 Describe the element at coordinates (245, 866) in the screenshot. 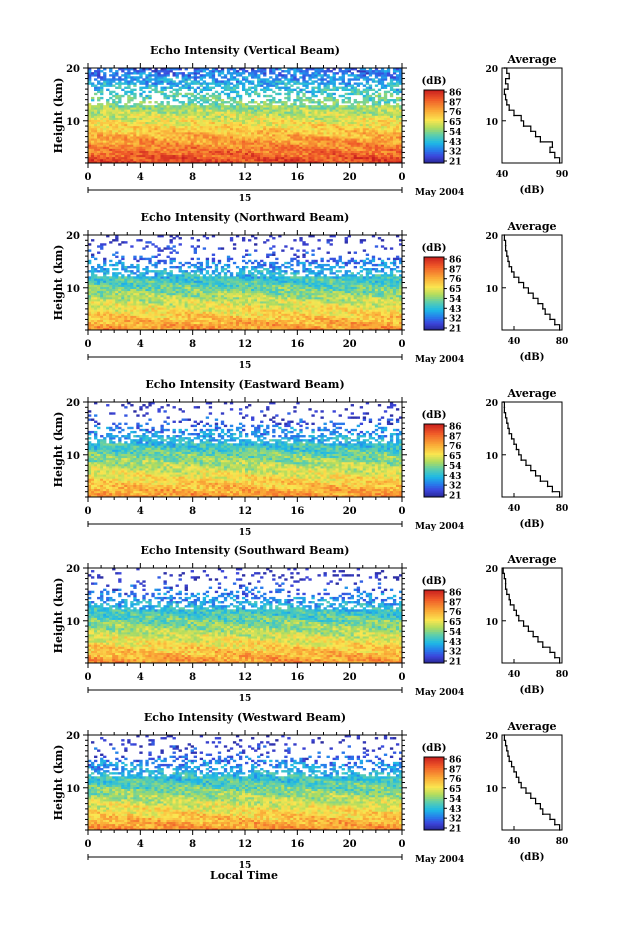

I see `day-label: 15` at that location.